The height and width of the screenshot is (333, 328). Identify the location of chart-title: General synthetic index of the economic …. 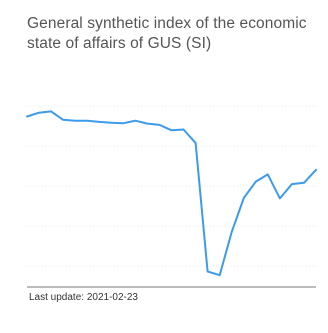
(167, 33).